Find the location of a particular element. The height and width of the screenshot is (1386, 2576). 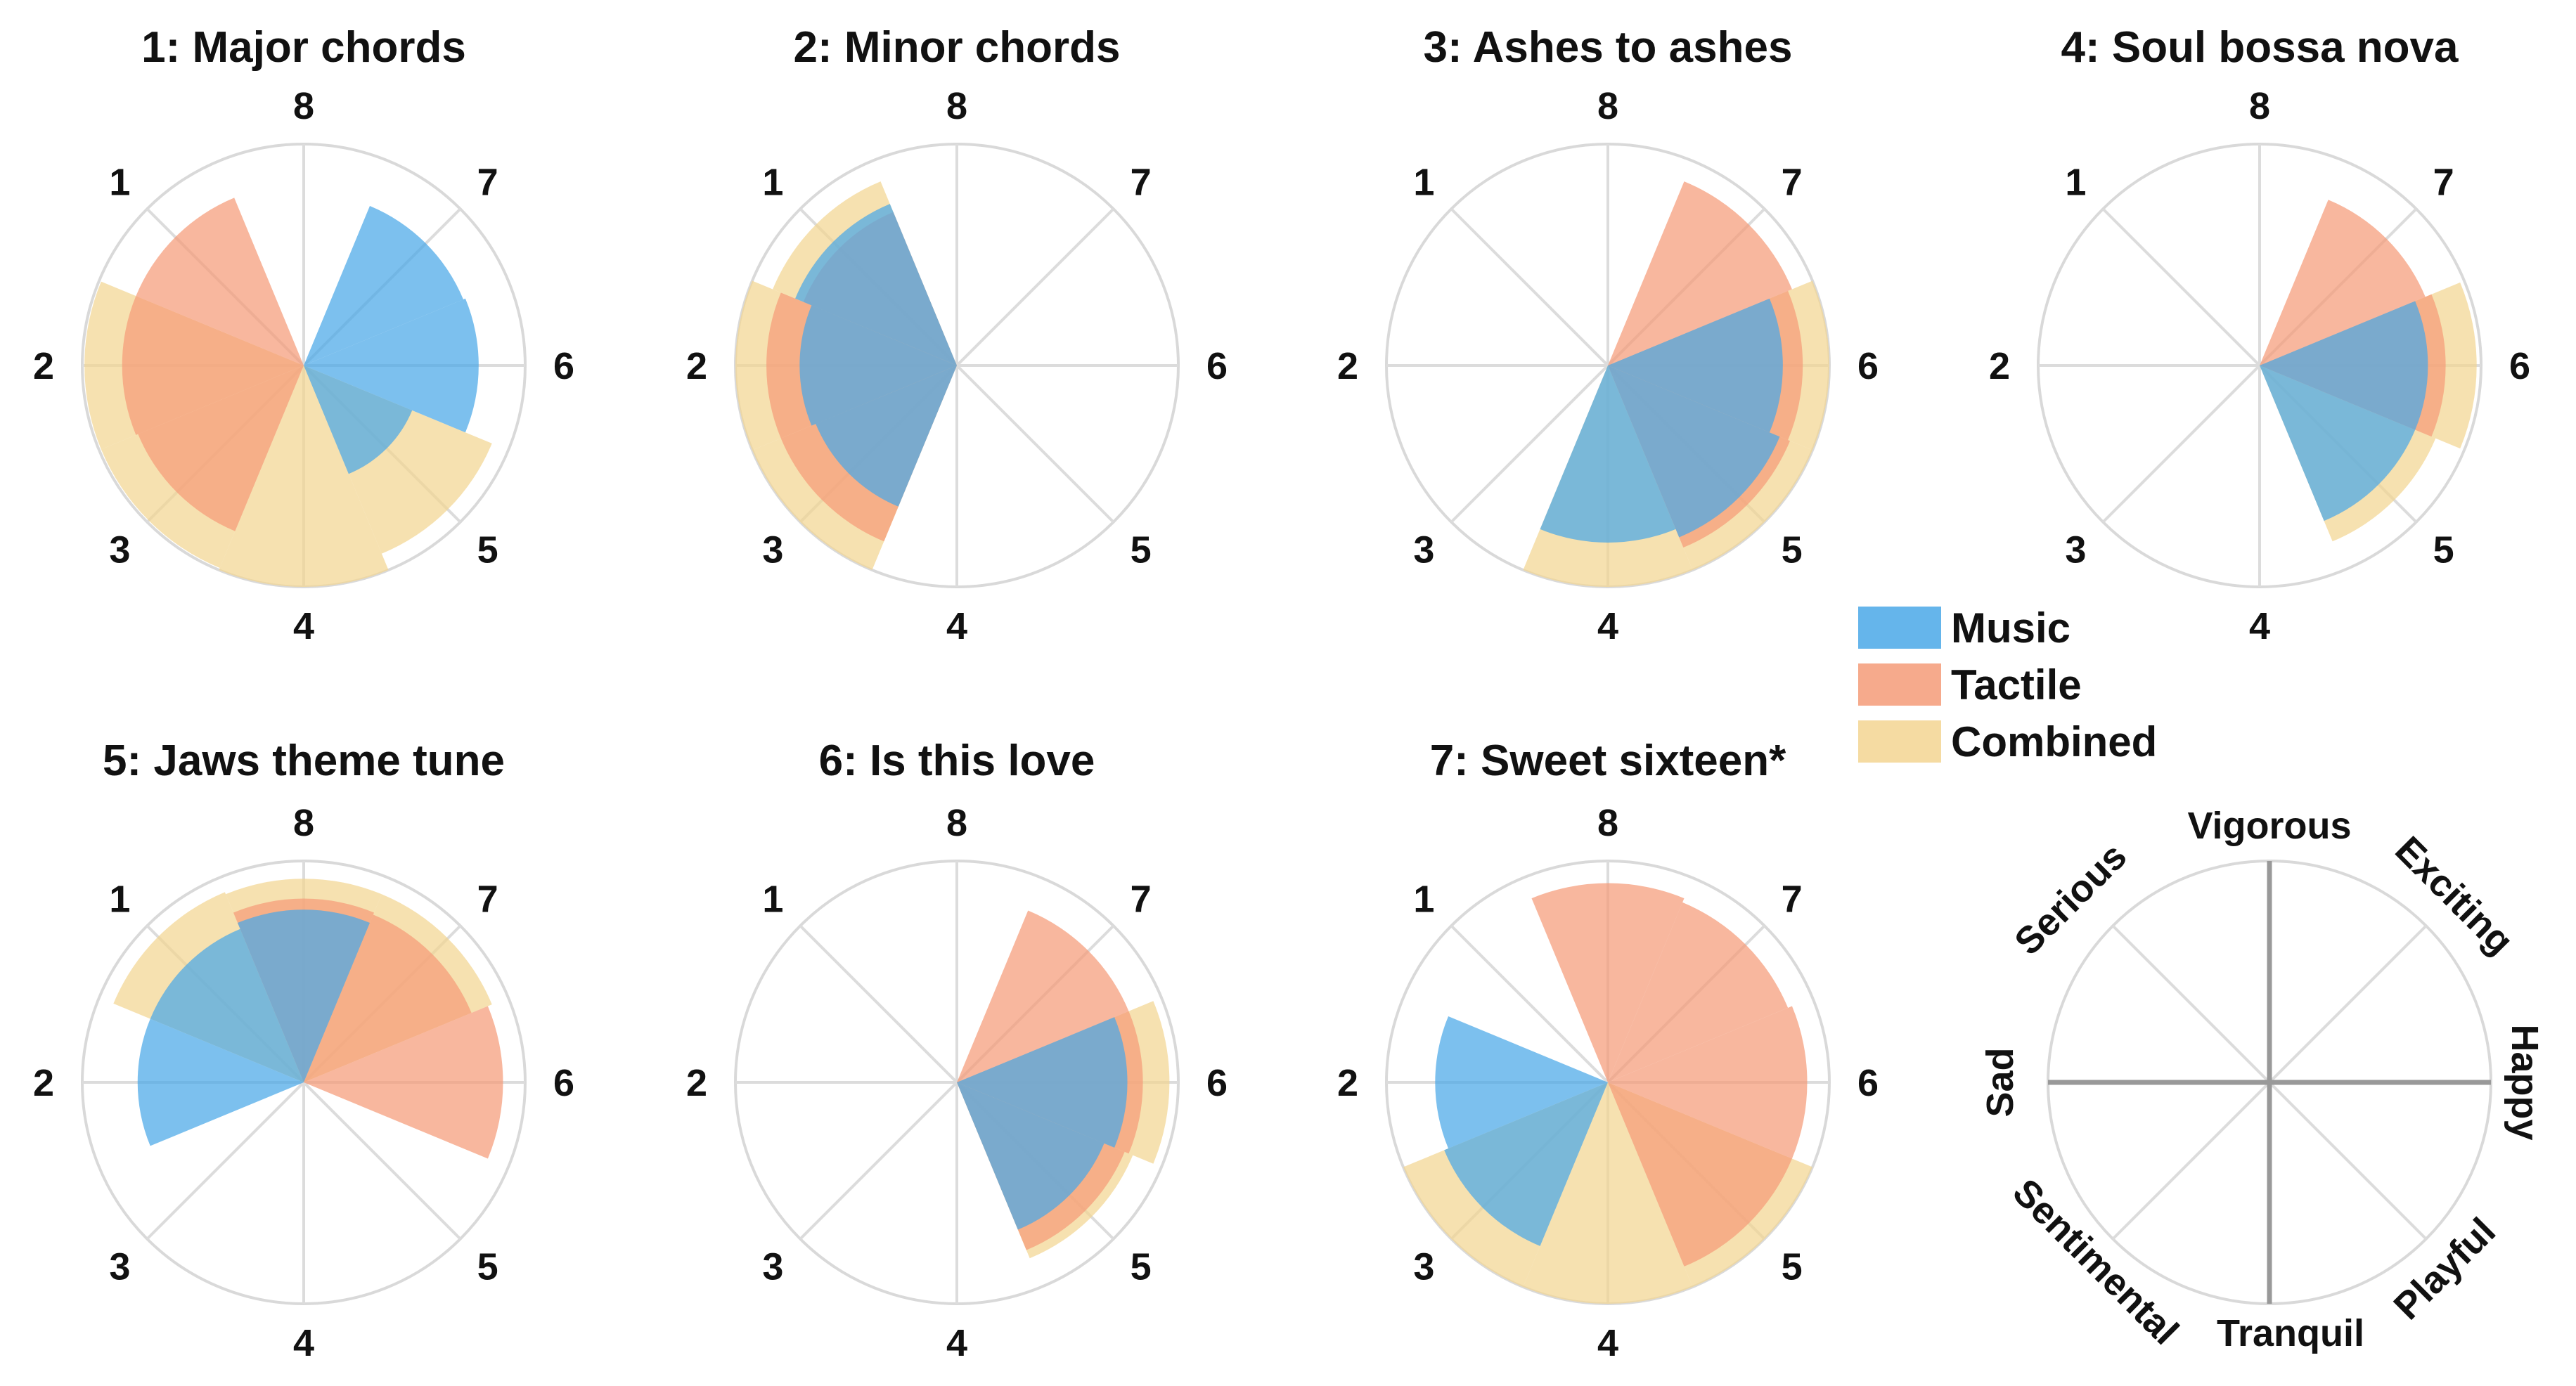

legend: Music Tactile Combined is located at coordinates (2007, 684).